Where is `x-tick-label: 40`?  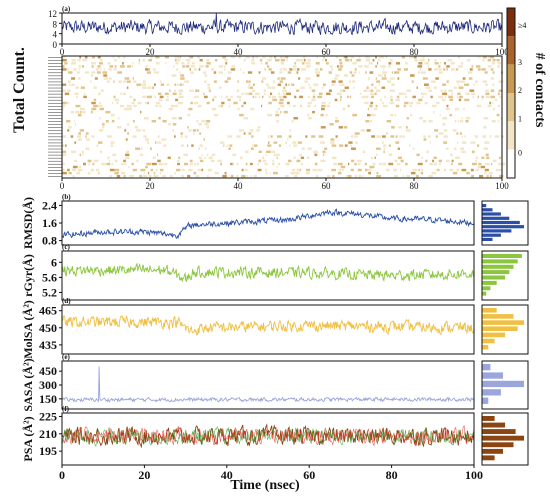
x-tick-label: 40 is located at coordinates (227, 475).